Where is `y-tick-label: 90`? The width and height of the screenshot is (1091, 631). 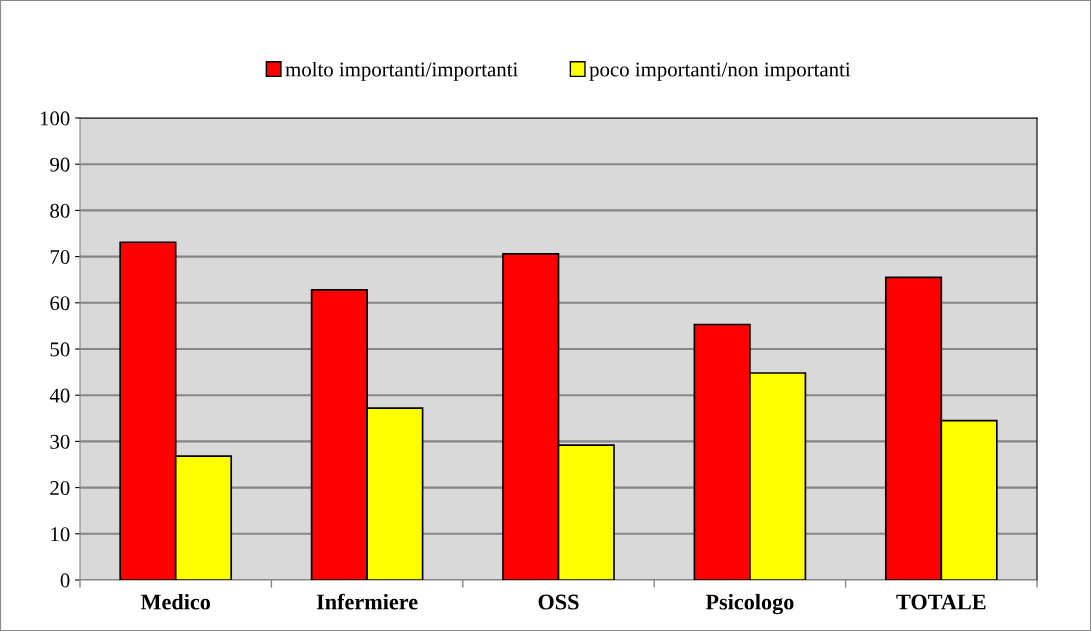 y-tick-label: 90 is located at coordinates (60, 164).